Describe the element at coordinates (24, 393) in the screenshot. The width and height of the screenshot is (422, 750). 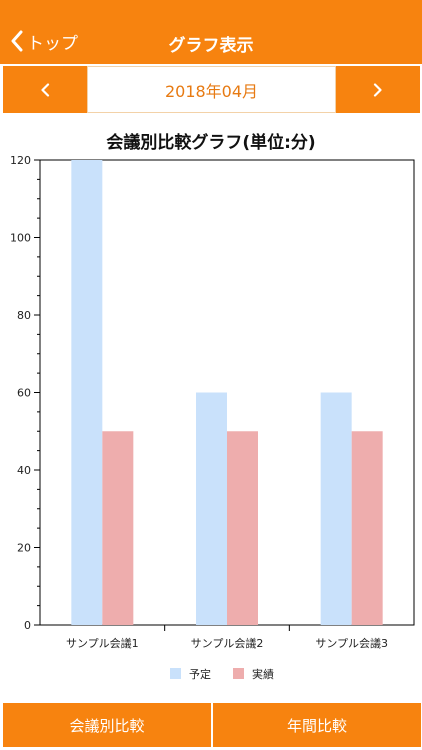
I see `y-tick-label: 60` at that location.